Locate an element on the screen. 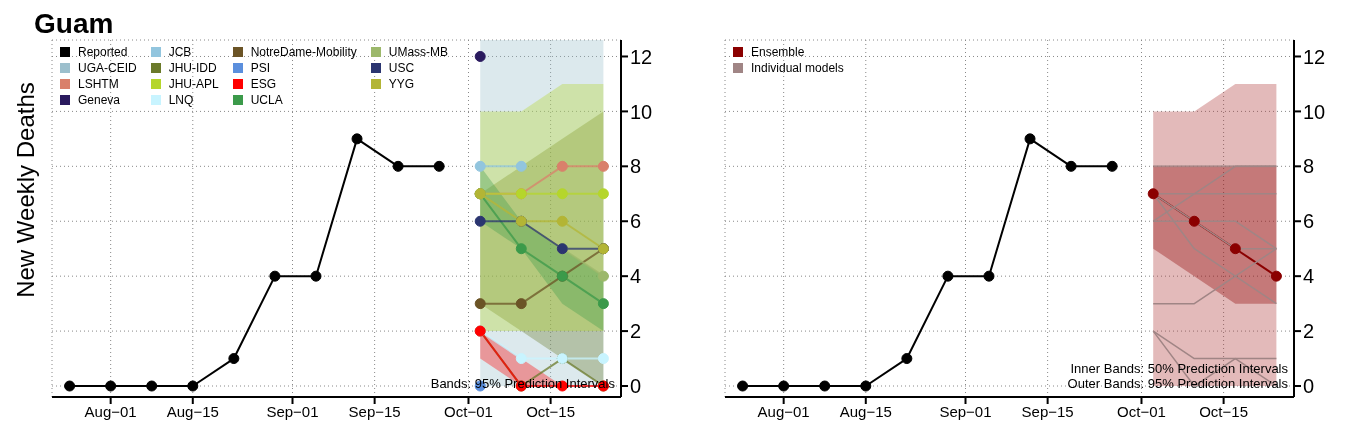  legend-label: Individual models is located at coordinates (797, 68).